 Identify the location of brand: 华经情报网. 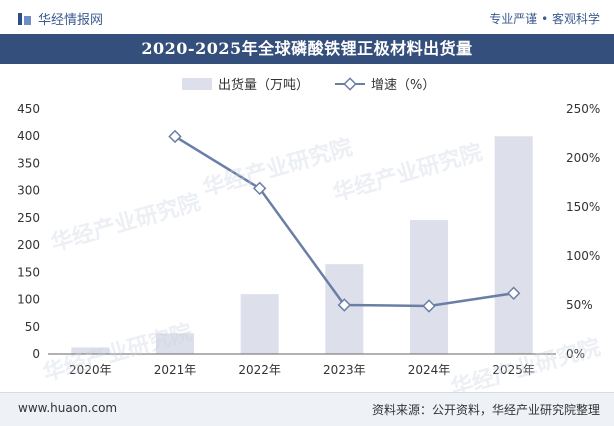
(60, 18).